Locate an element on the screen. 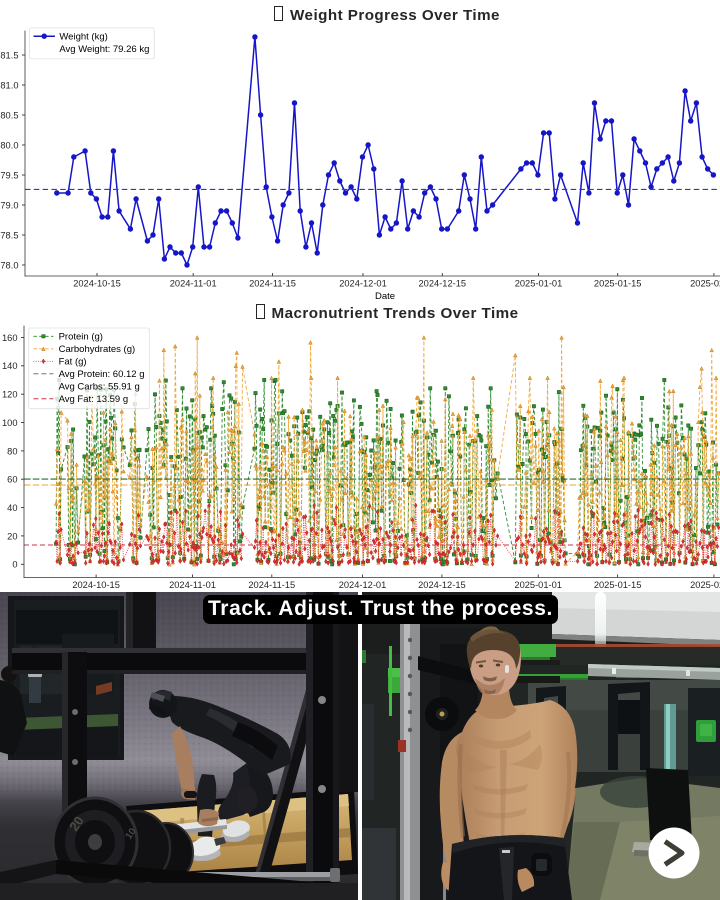  svg-text: Date is located at coordinates (385, 295).